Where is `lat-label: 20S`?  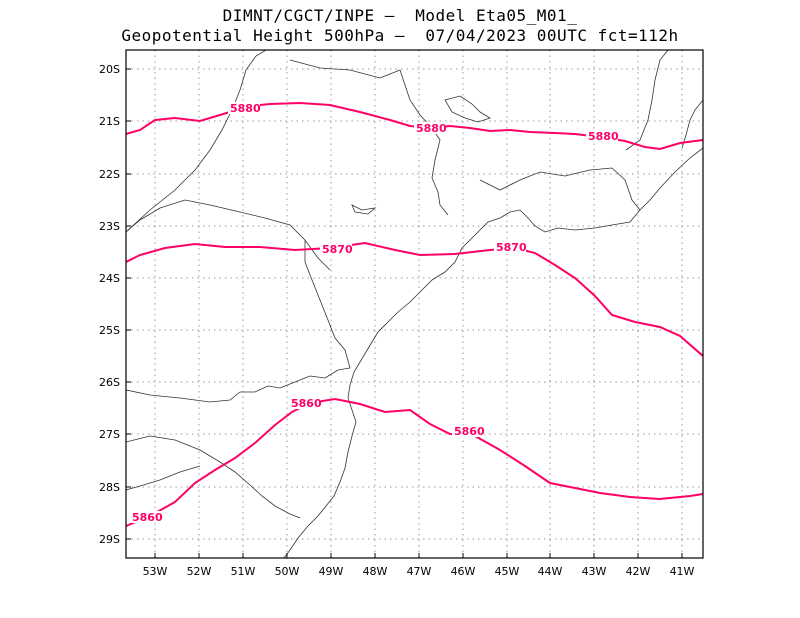
lat-label: 20S is located at coordinates (109, 69).